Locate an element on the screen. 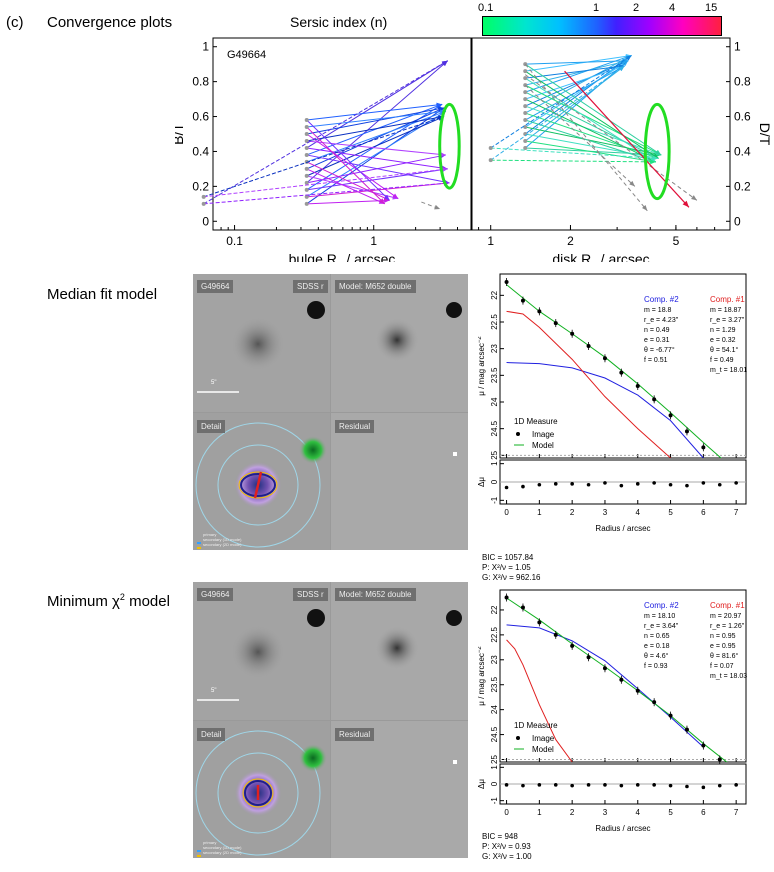 The width and height of the screenshot is (774, 872). comp1-param: m = 20.97 is located at coordinates (725, 616).